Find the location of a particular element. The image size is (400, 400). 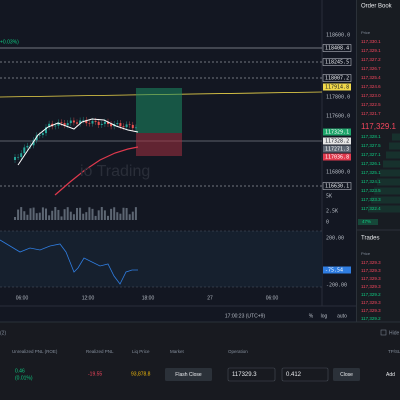

price-tag-label: 116630.1 is located at coordinates (337, 187).